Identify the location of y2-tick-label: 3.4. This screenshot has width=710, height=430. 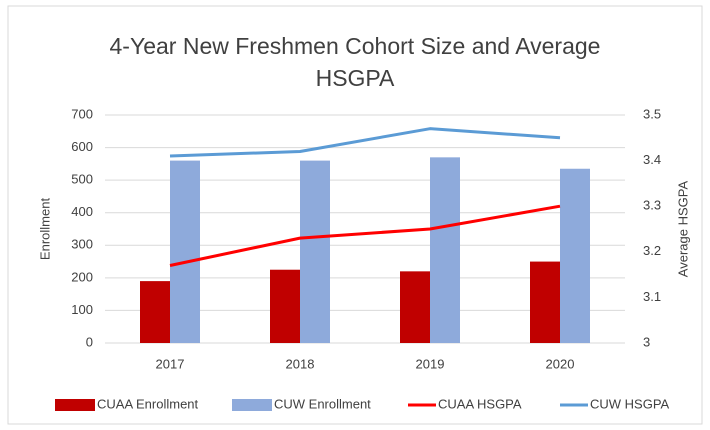
(652, 159).